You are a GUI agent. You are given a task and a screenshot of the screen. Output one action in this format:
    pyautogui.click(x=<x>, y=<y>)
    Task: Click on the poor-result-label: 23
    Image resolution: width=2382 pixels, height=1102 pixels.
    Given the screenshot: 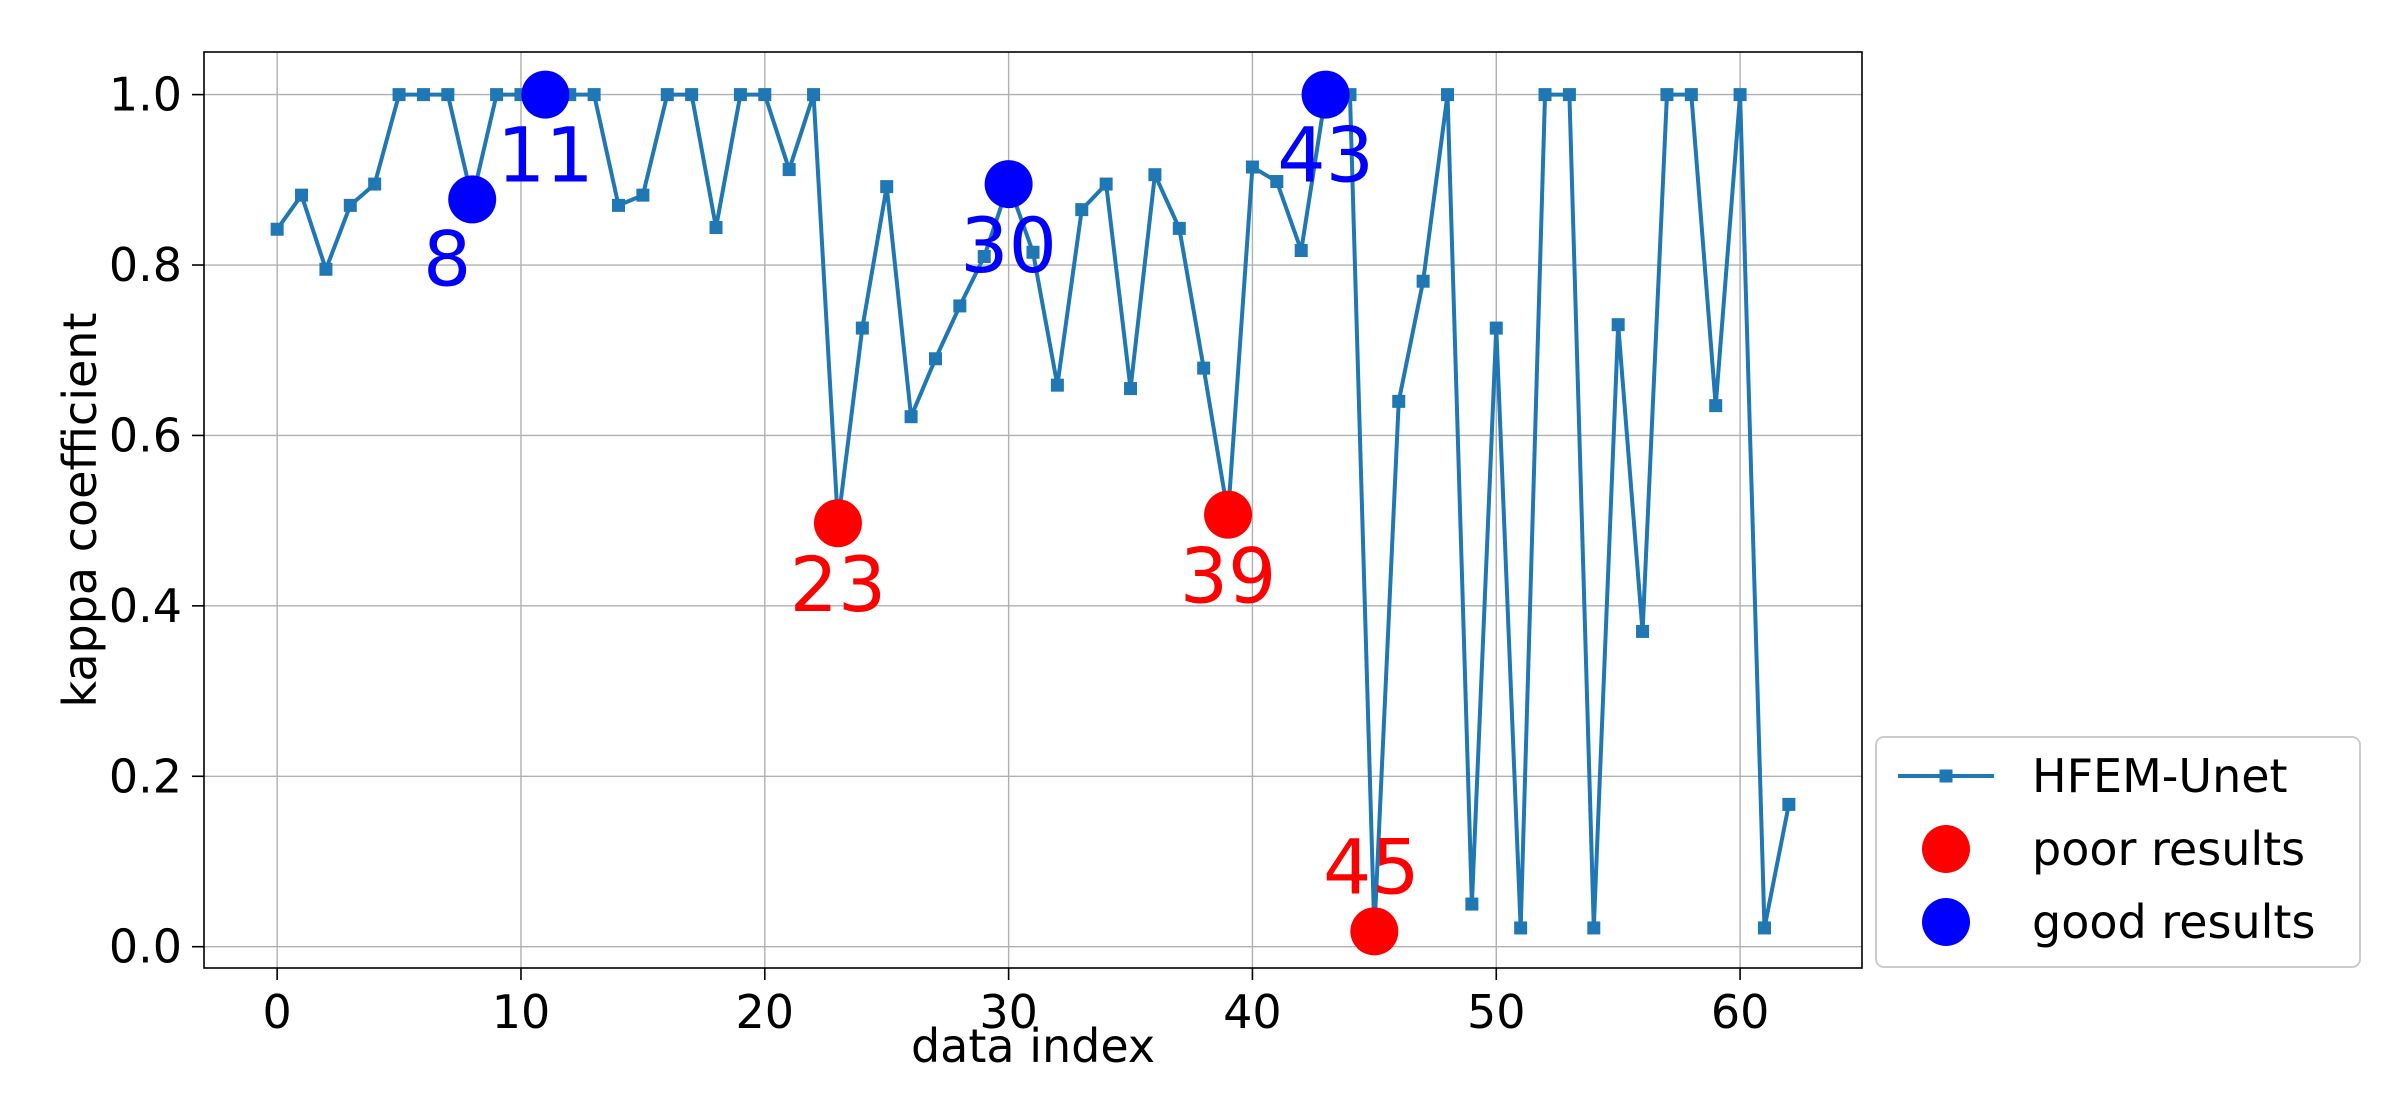 What is the action you would take?
    pyautogui.click(x=838, y=584)
    